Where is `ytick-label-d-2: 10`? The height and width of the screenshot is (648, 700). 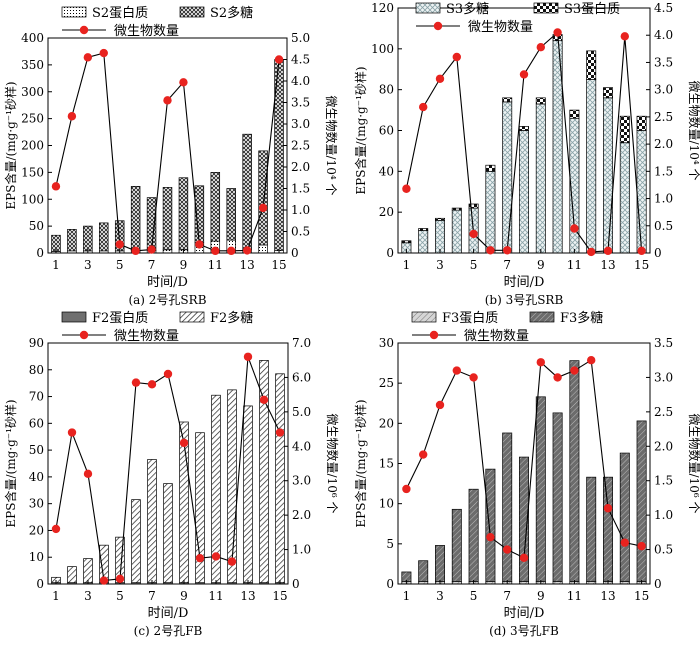
ytick-label-d-2: 10 is located at coordinates (386, 504).